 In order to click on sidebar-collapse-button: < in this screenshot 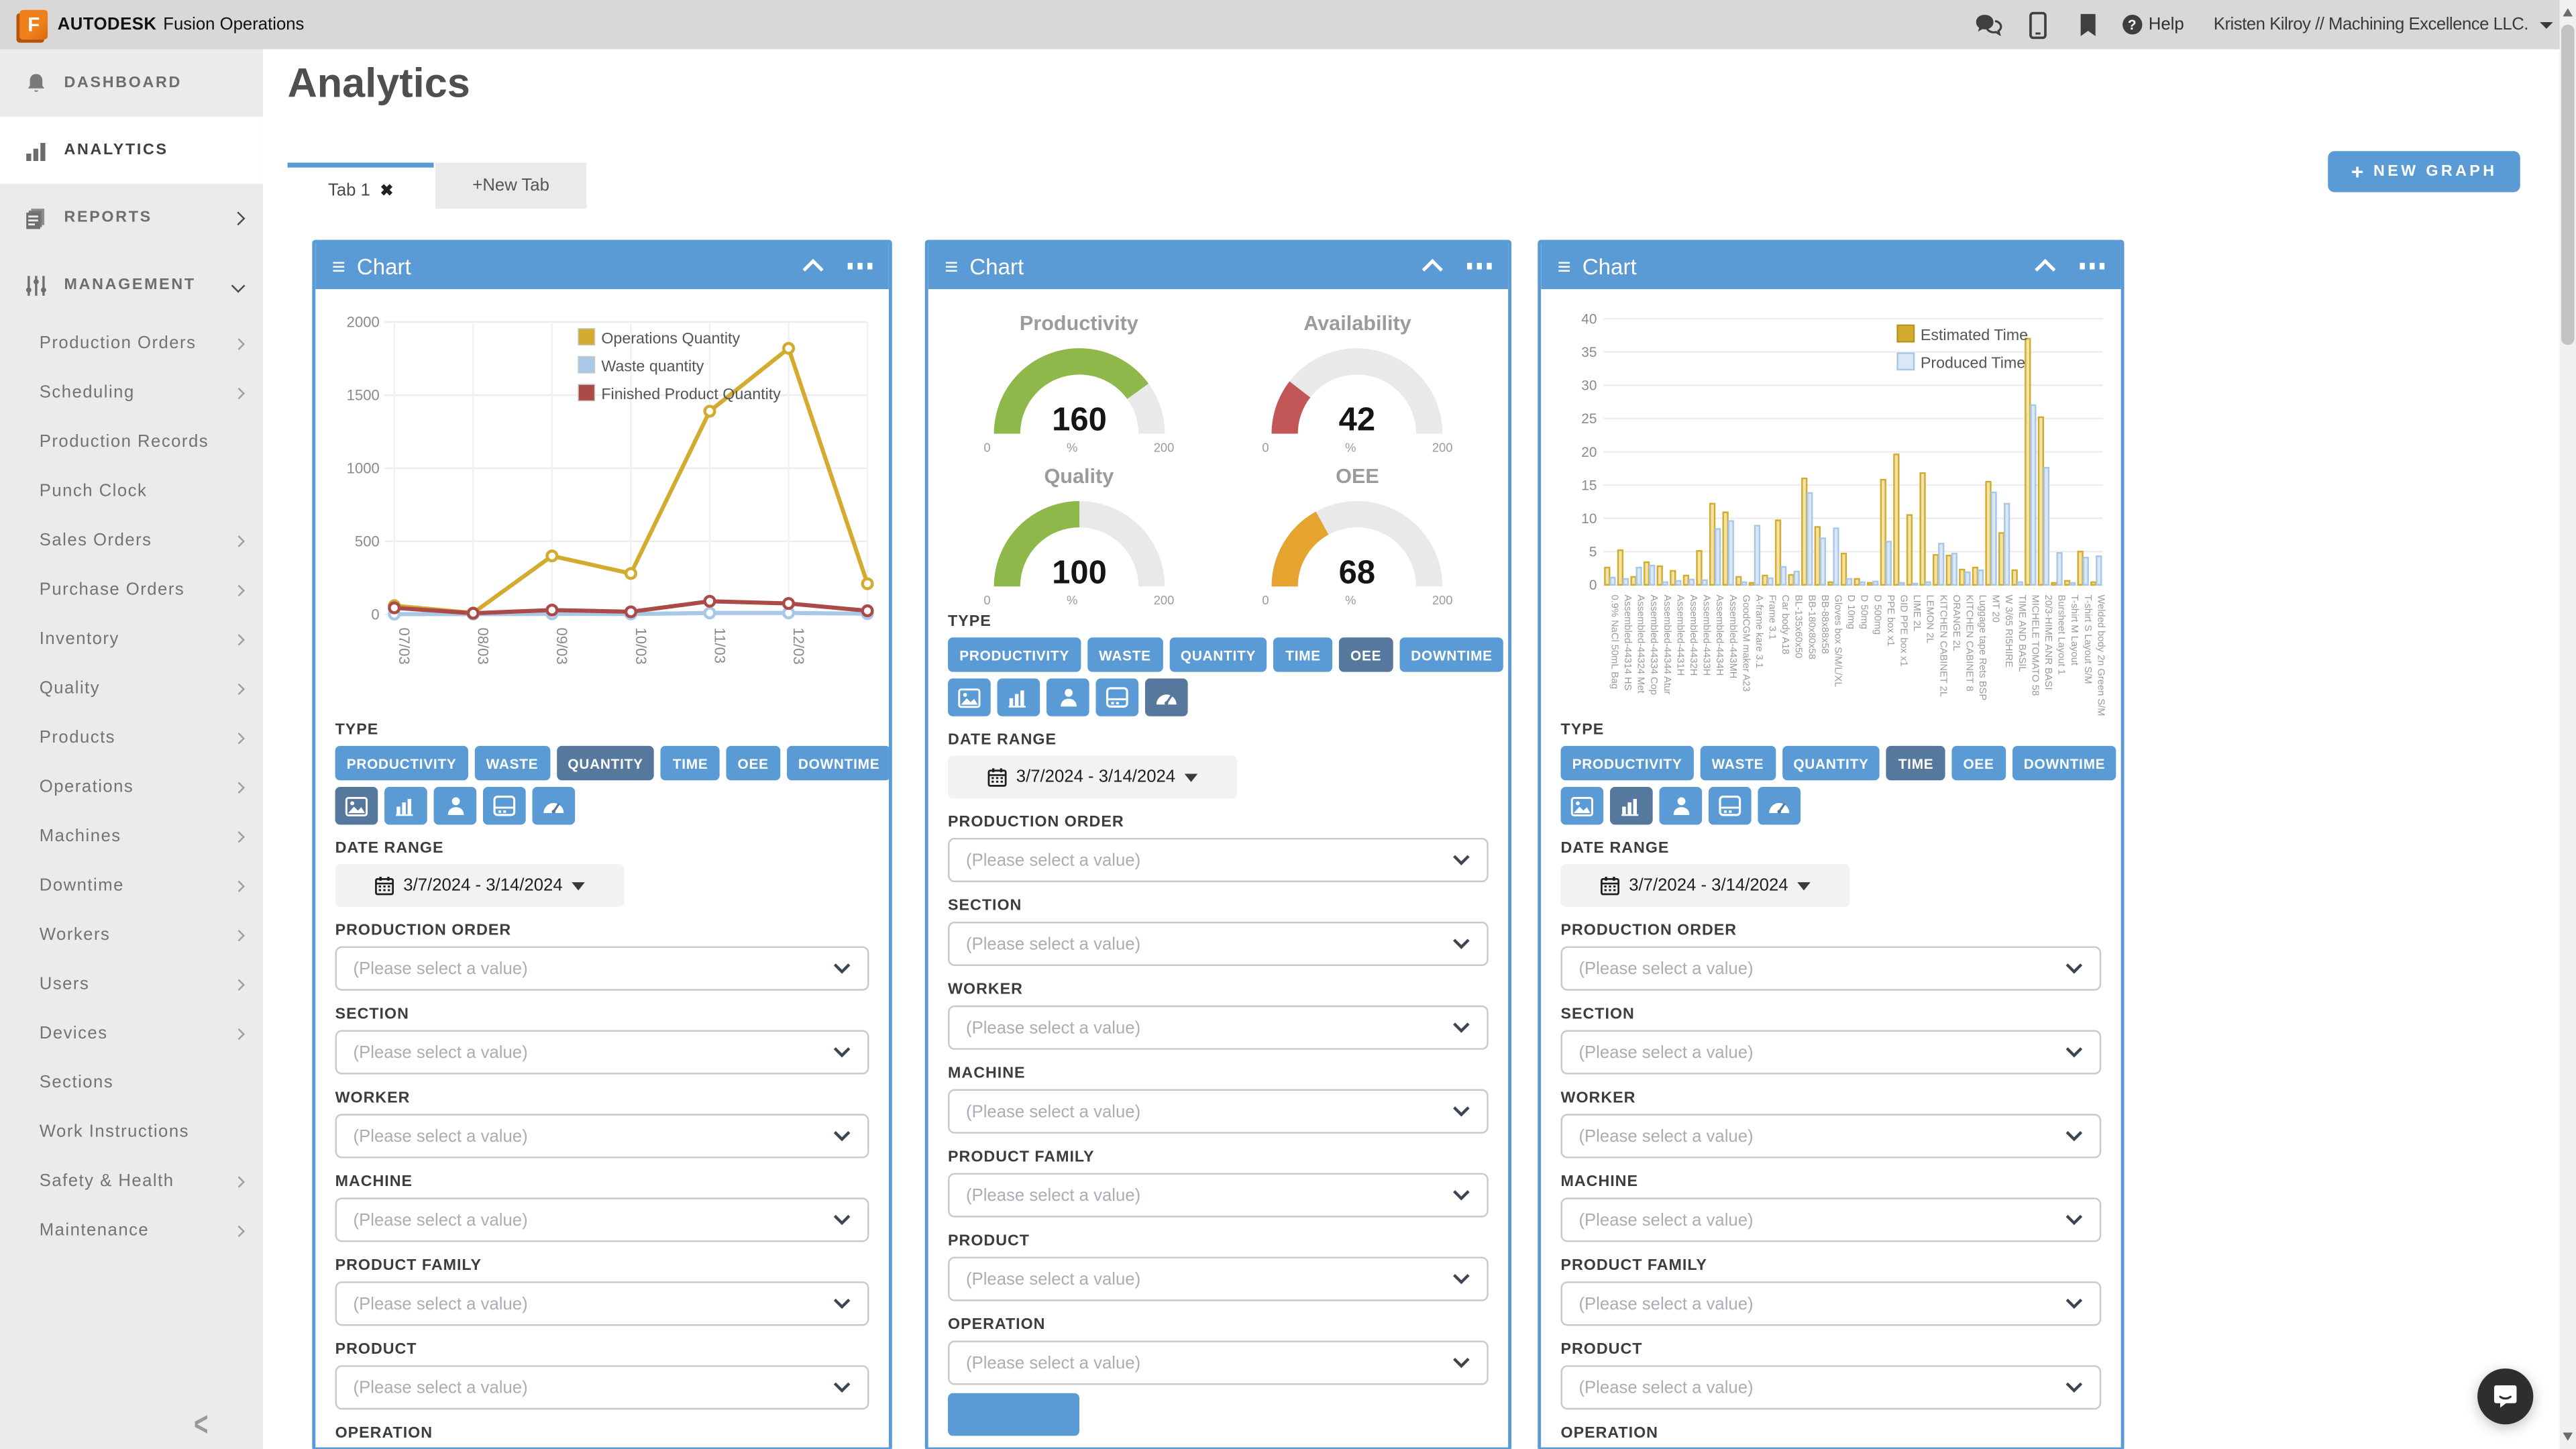, I will do `click(201, 1425)`.